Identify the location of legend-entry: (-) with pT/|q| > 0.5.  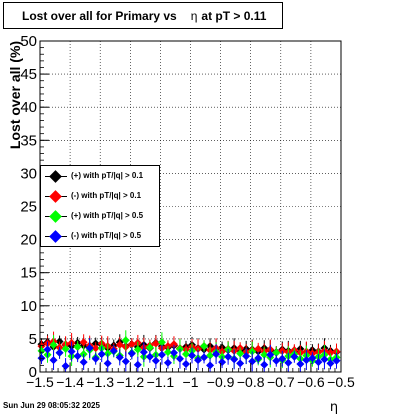
(100, 237).